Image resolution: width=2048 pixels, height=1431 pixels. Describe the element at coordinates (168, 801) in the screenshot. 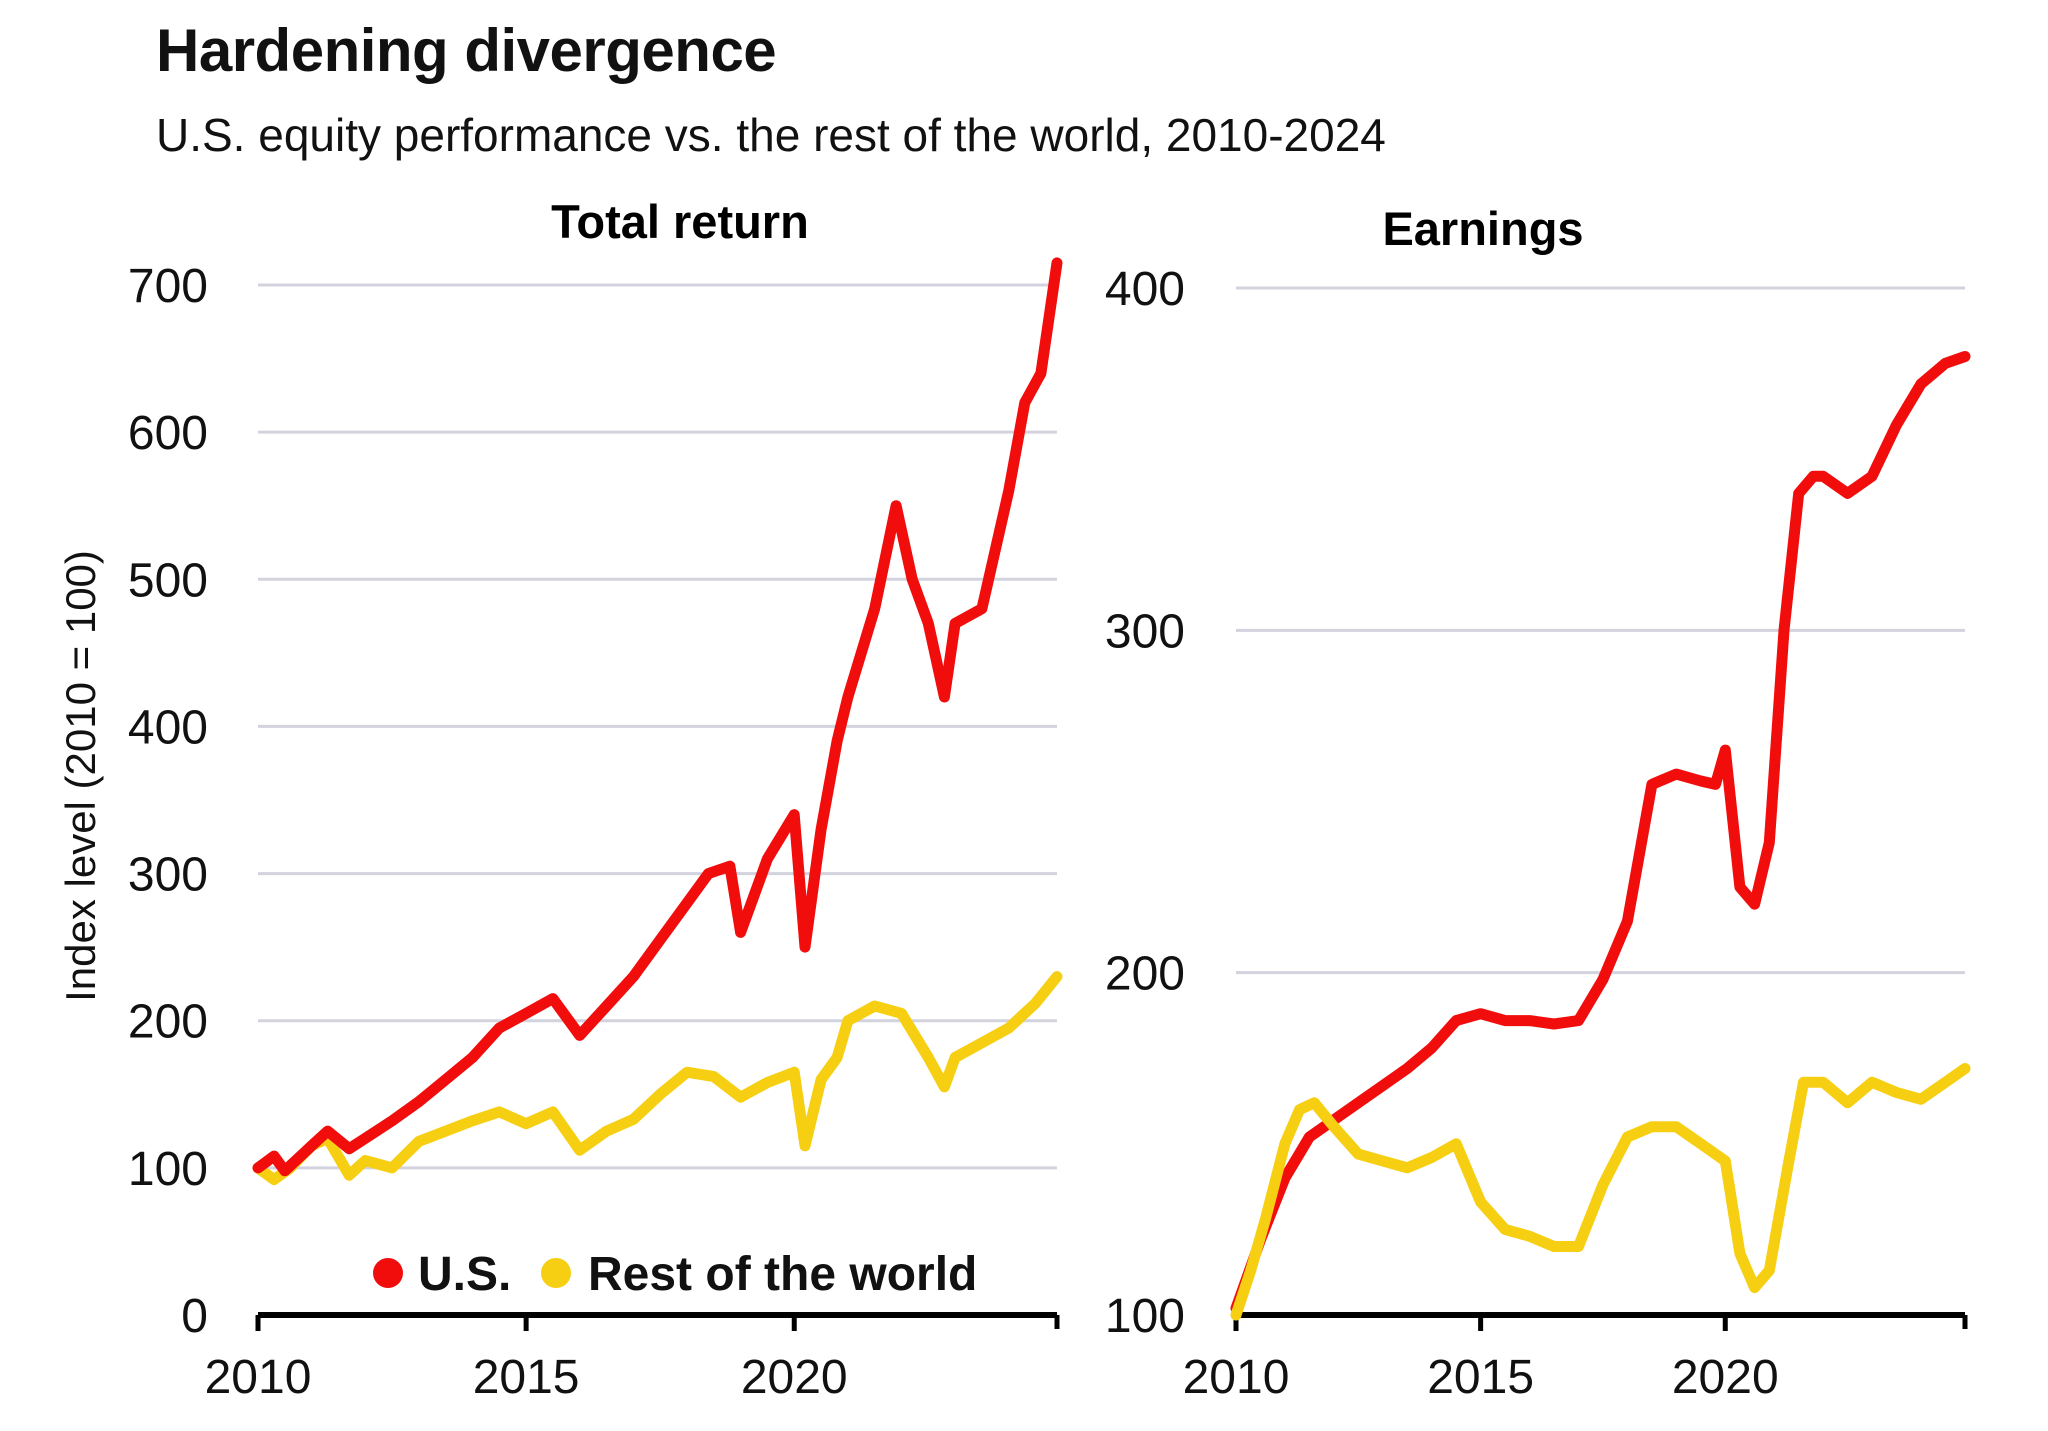

I see `total-return-y-ticks: 0 100 200 300 400 500 600 700` at that location.